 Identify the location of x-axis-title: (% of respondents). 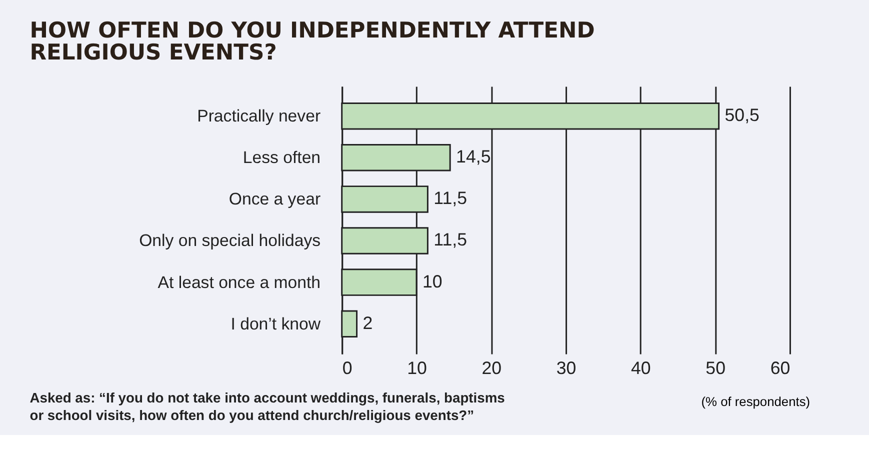
(755, 401).